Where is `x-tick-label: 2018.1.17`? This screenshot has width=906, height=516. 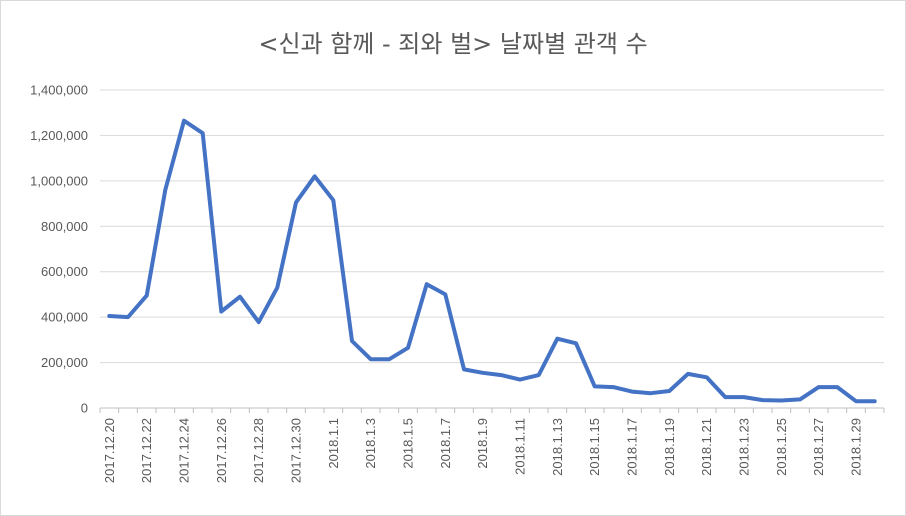
x-tick-label: 2018.1.17 is located at coordinates (632, 447).